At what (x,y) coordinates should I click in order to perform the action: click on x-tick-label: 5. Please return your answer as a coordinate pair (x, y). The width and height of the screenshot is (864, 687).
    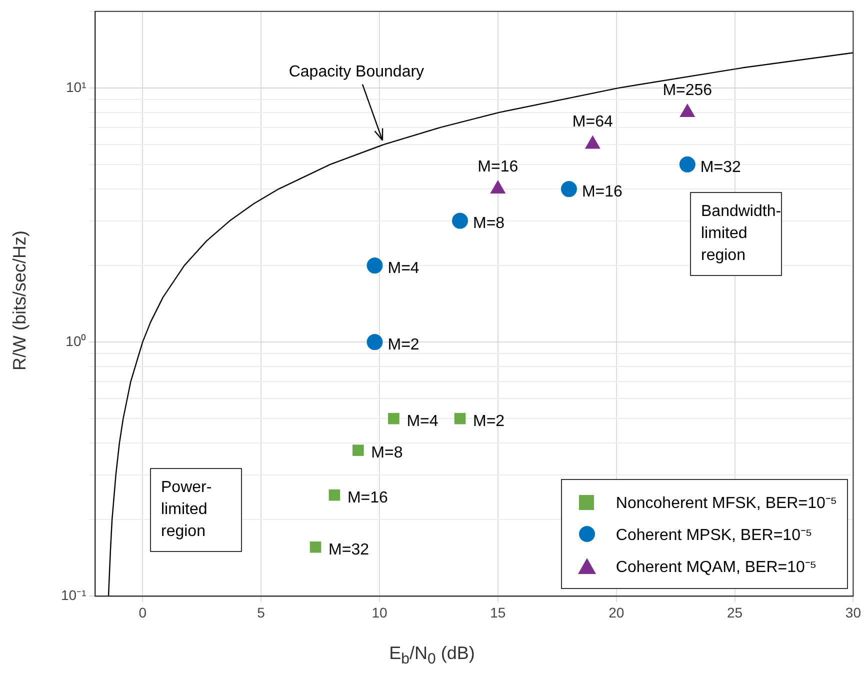
    Looking at the image, I should click on (261, 612).